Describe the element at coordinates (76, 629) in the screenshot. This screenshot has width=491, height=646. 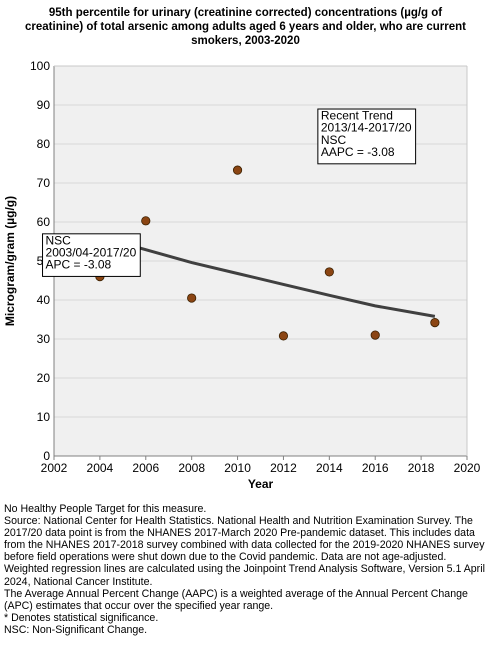
I see `note-nsc: NSC: Non-Significant Change.` at that location.